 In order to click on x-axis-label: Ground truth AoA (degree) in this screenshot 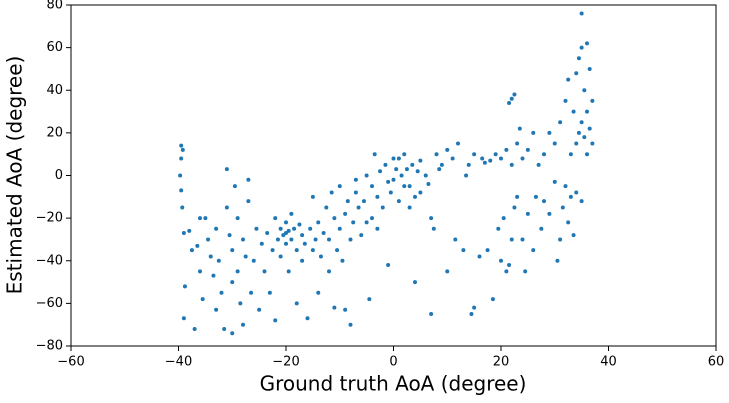, I will do `click(393, 384)`.